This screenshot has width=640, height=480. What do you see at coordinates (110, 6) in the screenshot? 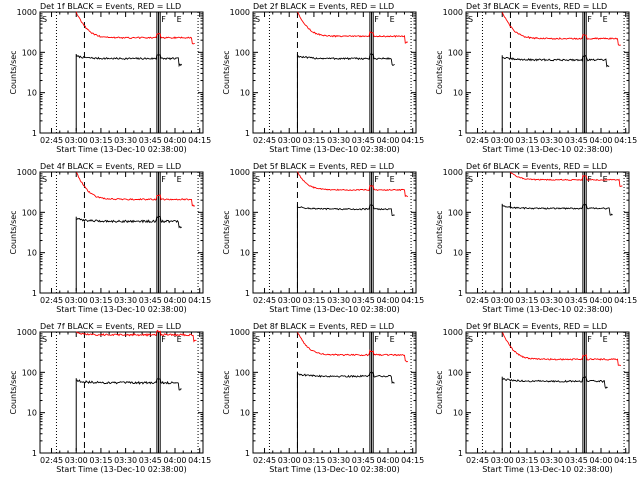
I see `chart-title: Det 1f BLACK = Events, RED = LLD` at bounding box center [110, 6].